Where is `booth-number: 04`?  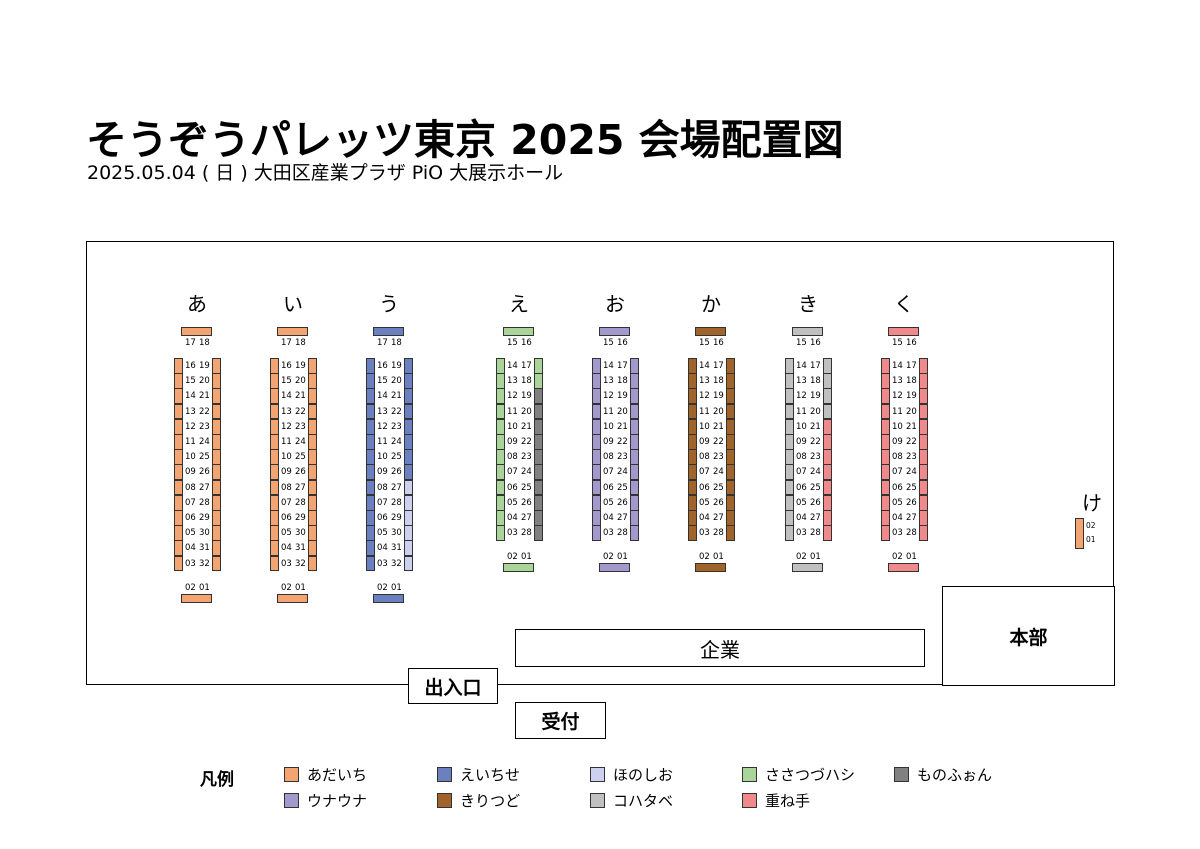
booth-number: 04 is located at coordinates (286, 548).